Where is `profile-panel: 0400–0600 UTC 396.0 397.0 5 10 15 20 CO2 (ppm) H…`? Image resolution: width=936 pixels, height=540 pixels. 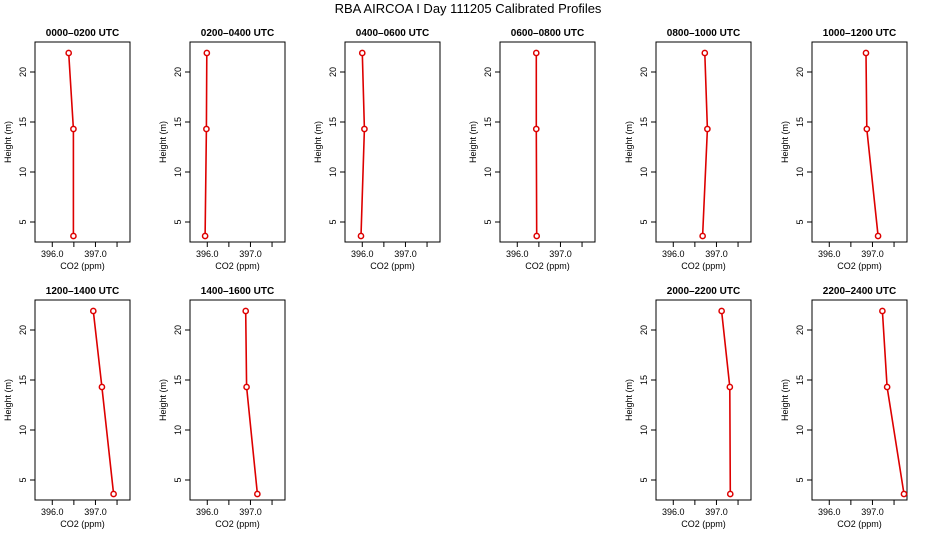 profile-panel: 0400–0600 UTC 396.0 397.0 5 10 15 20 CO2 (ppm) H… is located at coordinates (377, 149).